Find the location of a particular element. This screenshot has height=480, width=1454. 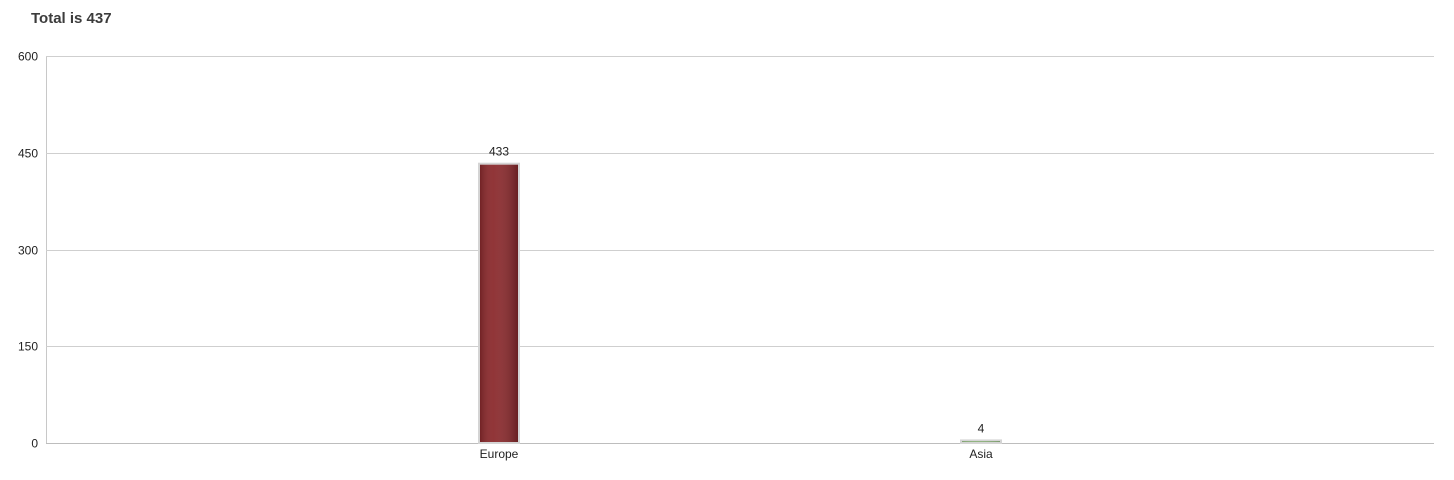

bar-europe is located at coordinates (499, 303).